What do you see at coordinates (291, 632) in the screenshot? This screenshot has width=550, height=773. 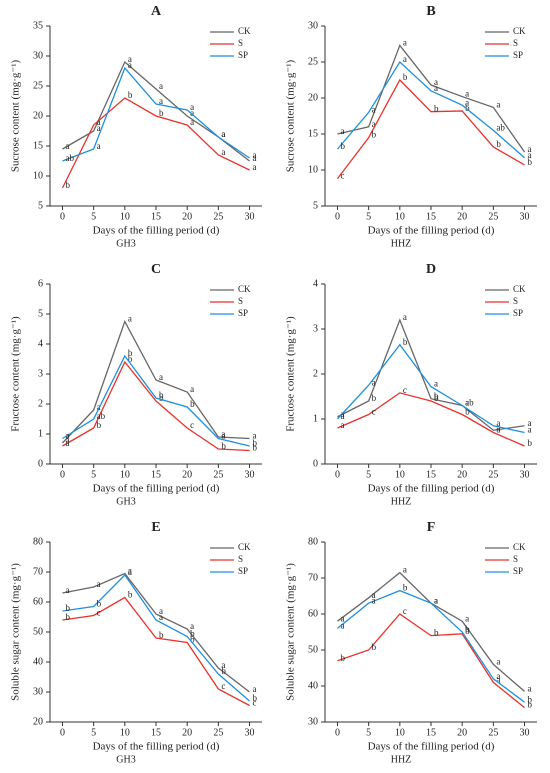 I see `y-axis-label: Soluble sugar content (mg·g⁻¹)` at bounding box center [291, 632].